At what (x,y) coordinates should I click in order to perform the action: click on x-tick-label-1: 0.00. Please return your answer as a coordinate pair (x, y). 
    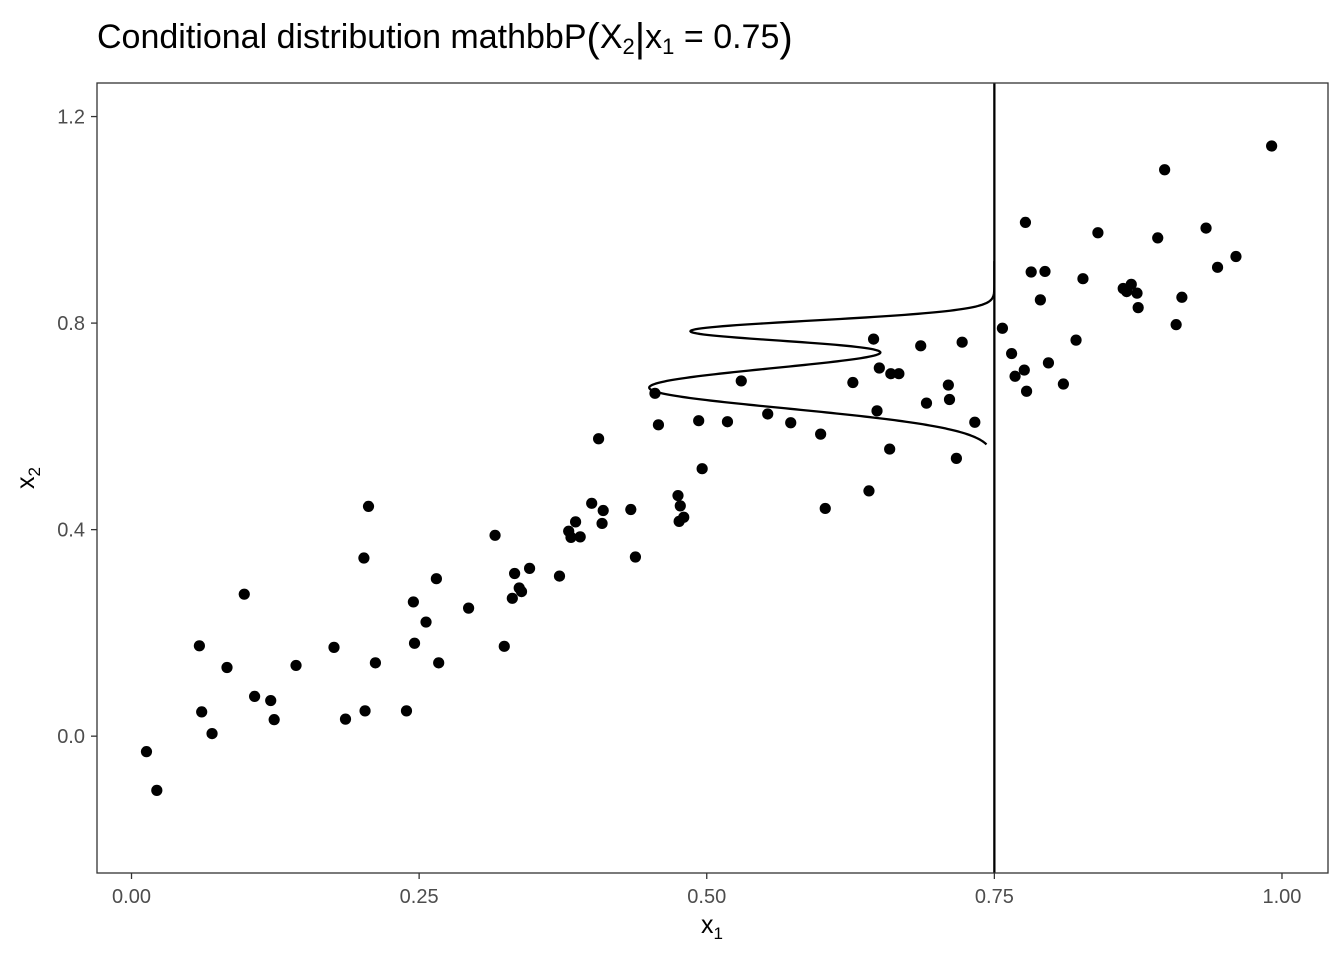
    Looking at the image, I should click on (131, 897).